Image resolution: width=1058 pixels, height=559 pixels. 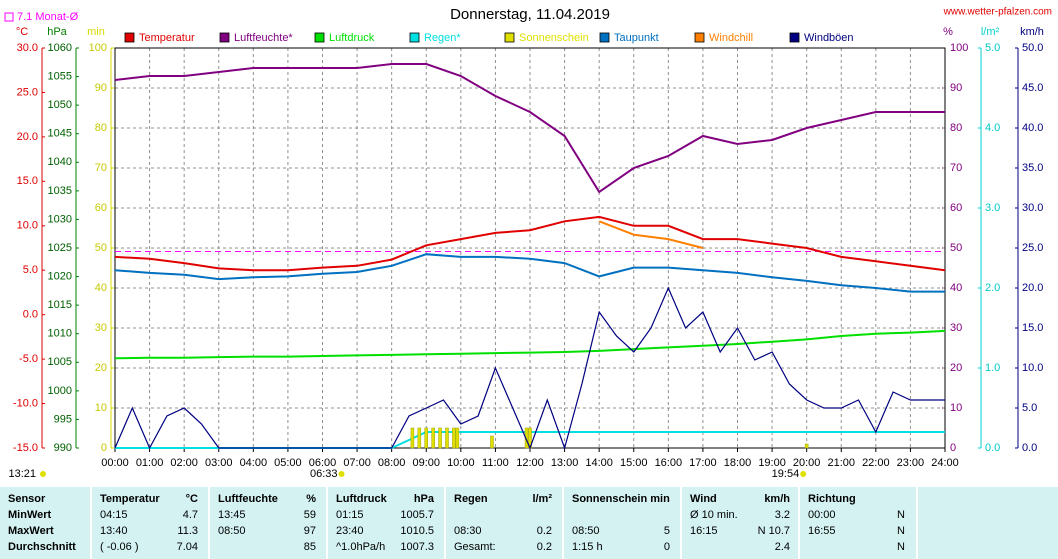 What do you see at coordinates (22, 32) in the screenshot?
I see `axis-unit: °C` at bounding box center [22, 32].